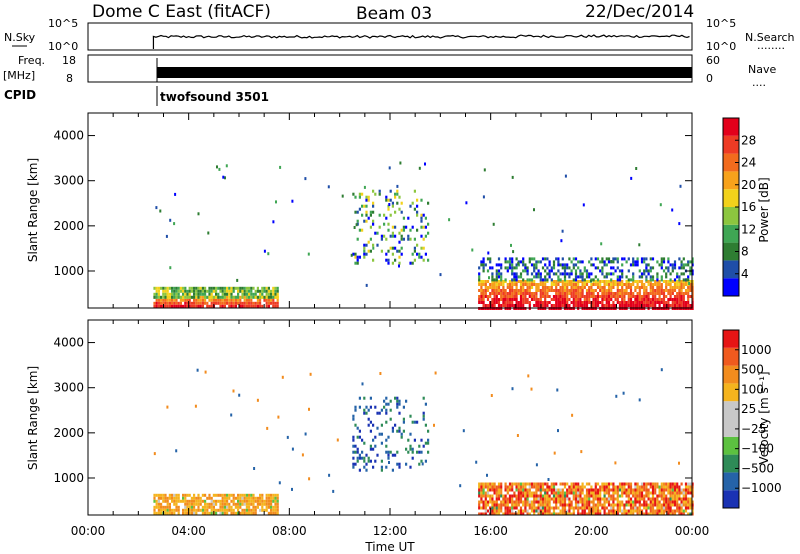 This screenshot has width=800, height=554. Describe the element at coordinates (748, 207) in the screenshot. I see `colorbar-tick-label: 16` at that location.